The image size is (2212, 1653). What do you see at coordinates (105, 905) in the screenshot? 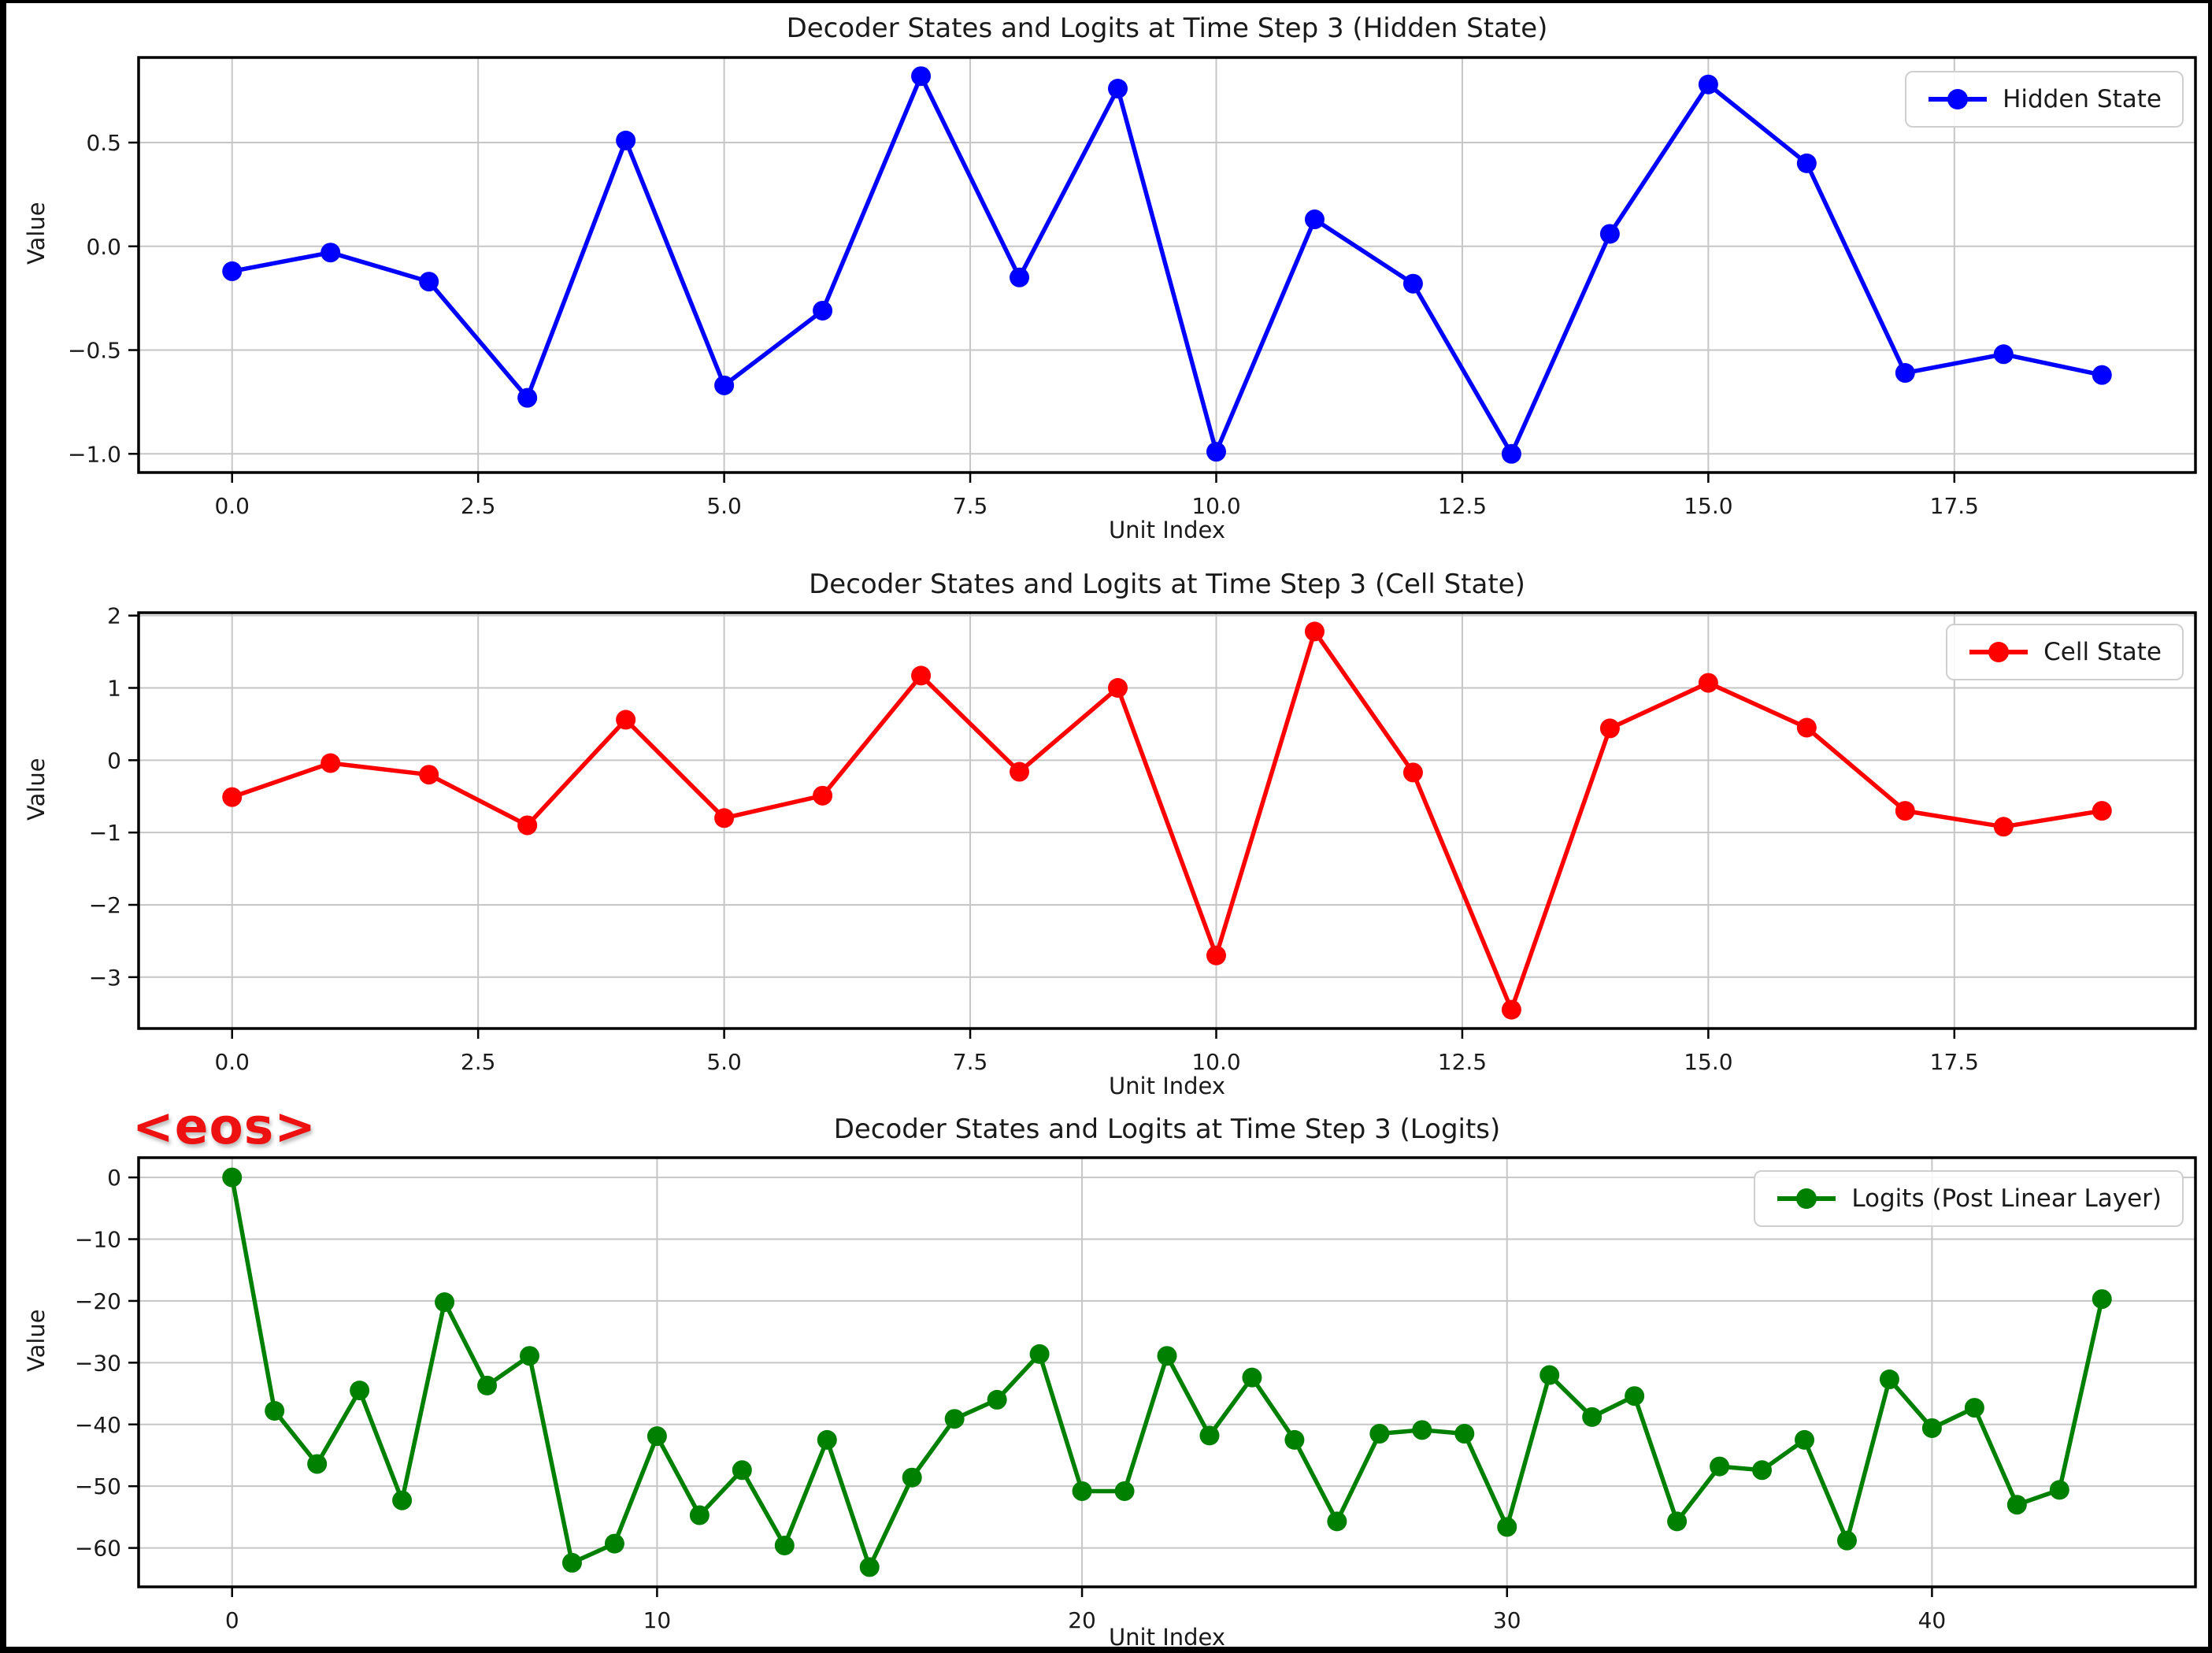
I see `svg-text: −2` at bounding box center [105, 905].